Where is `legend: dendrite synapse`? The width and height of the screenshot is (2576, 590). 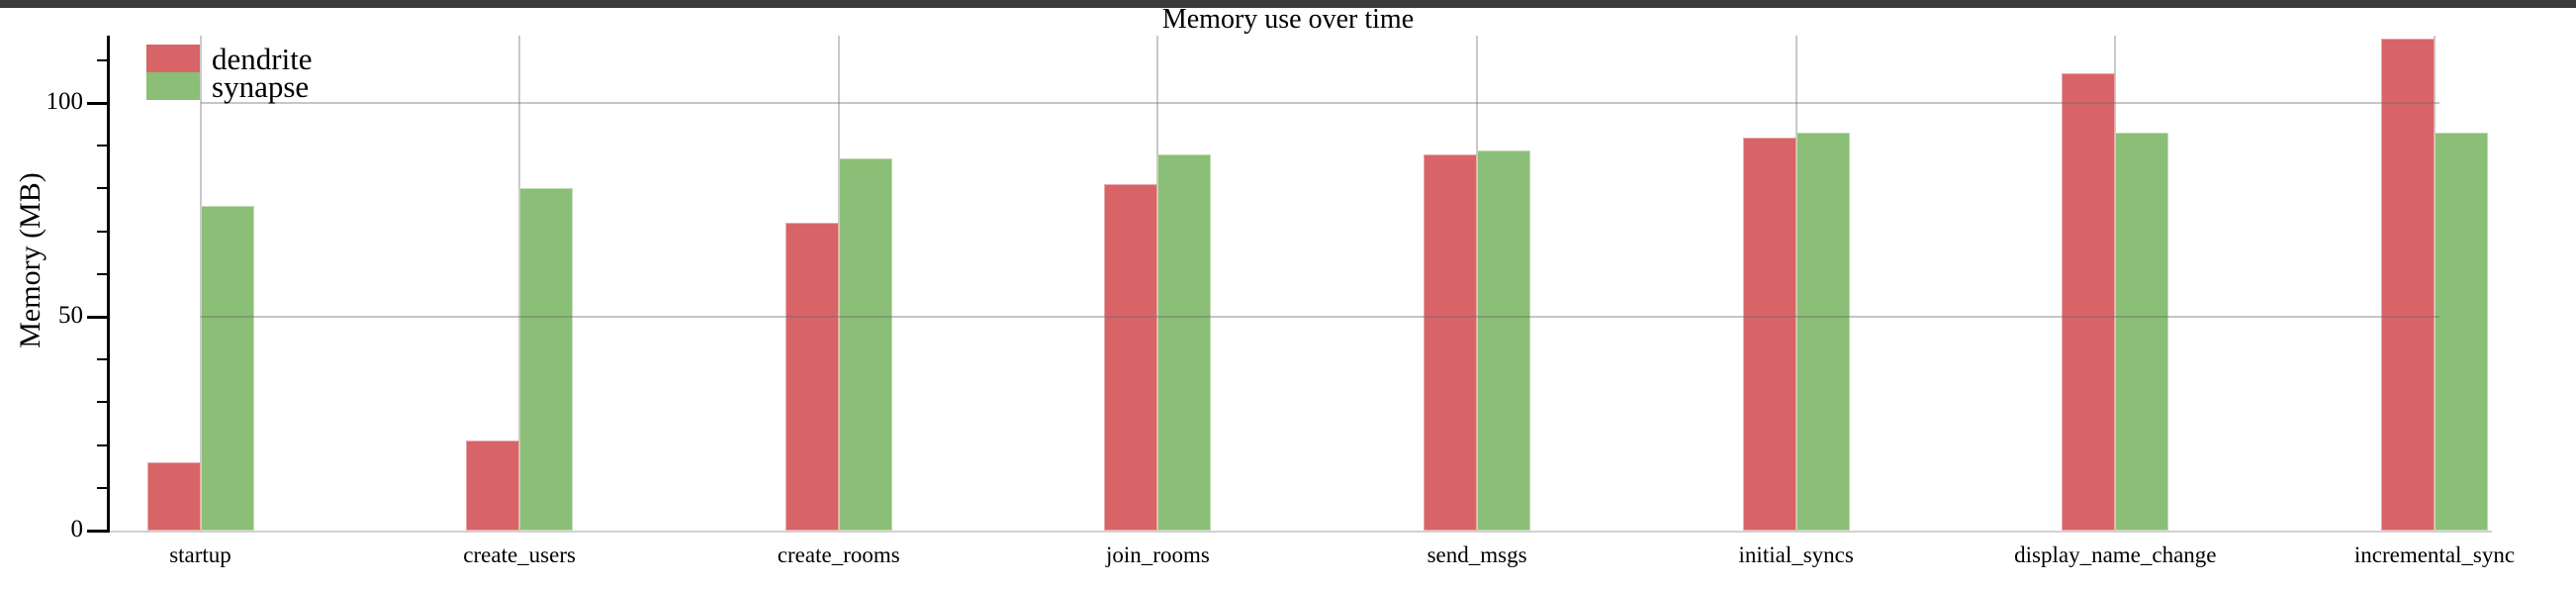 legend: dendrite synapse is located at coordinates (229, 73).